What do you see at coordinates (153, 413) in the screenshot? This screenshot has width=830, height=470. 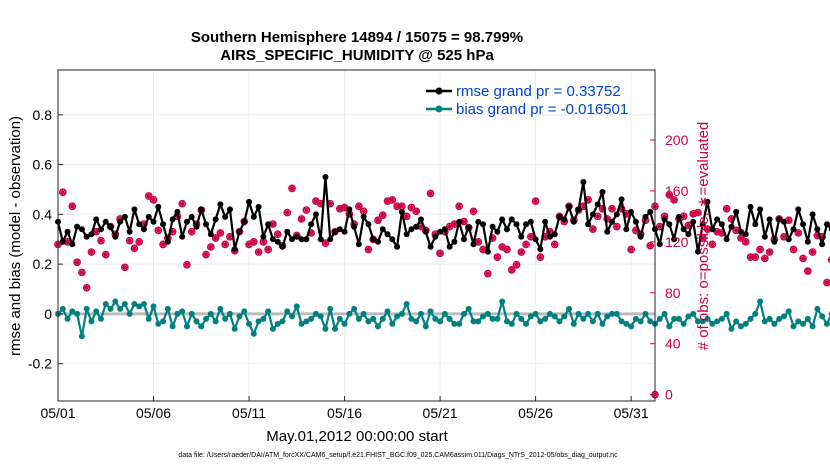 I see `x-tick-label: 05/06` at bounding box center [153, 413].